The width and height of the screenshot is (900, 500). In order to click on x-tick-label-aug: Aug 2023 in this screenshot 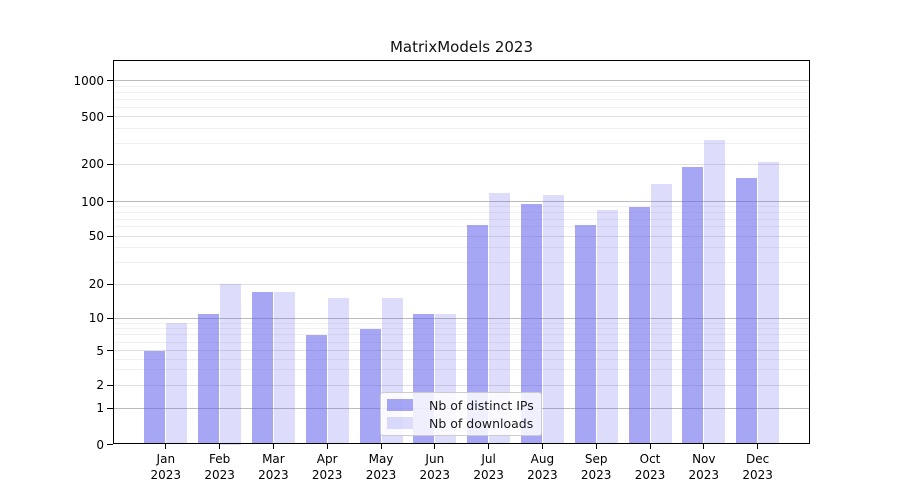, I will do `click(542, 467)`.